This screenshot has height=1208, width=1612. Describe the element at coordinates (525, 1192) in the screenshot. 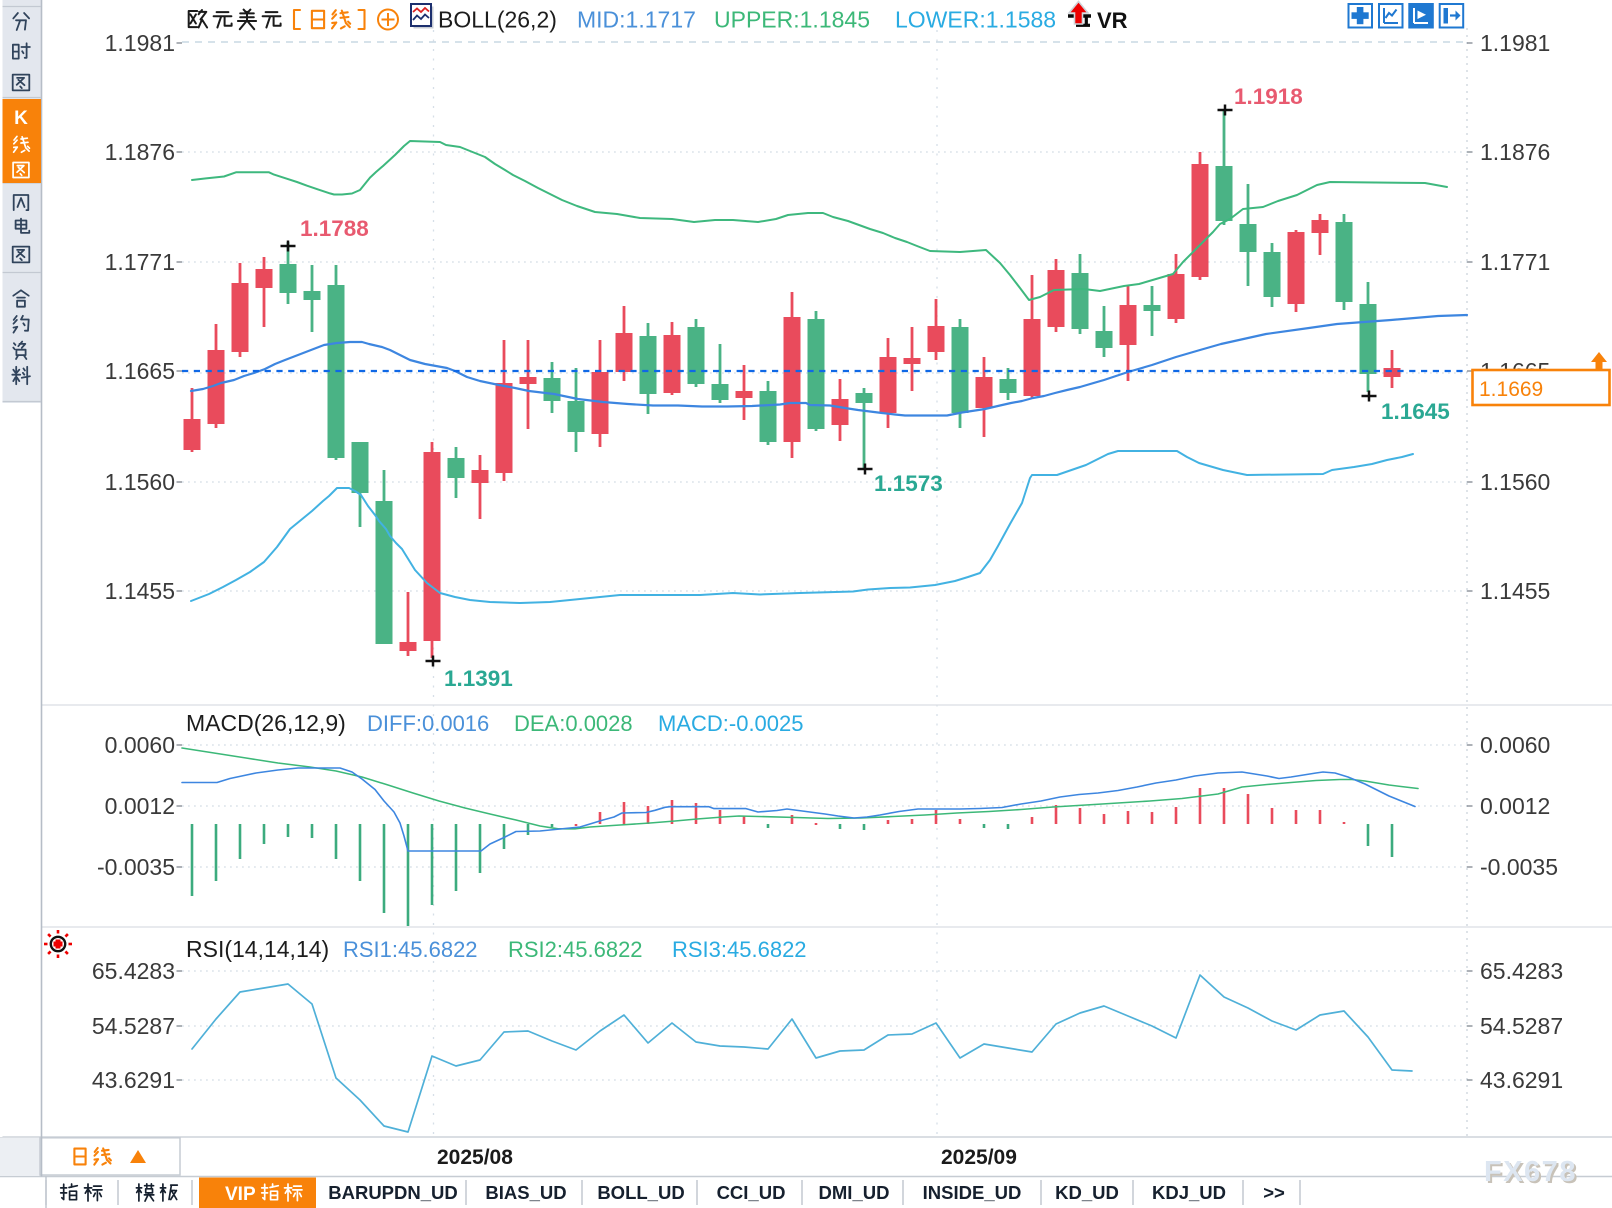

I see `svg-text: BIAS_UD` at that location.